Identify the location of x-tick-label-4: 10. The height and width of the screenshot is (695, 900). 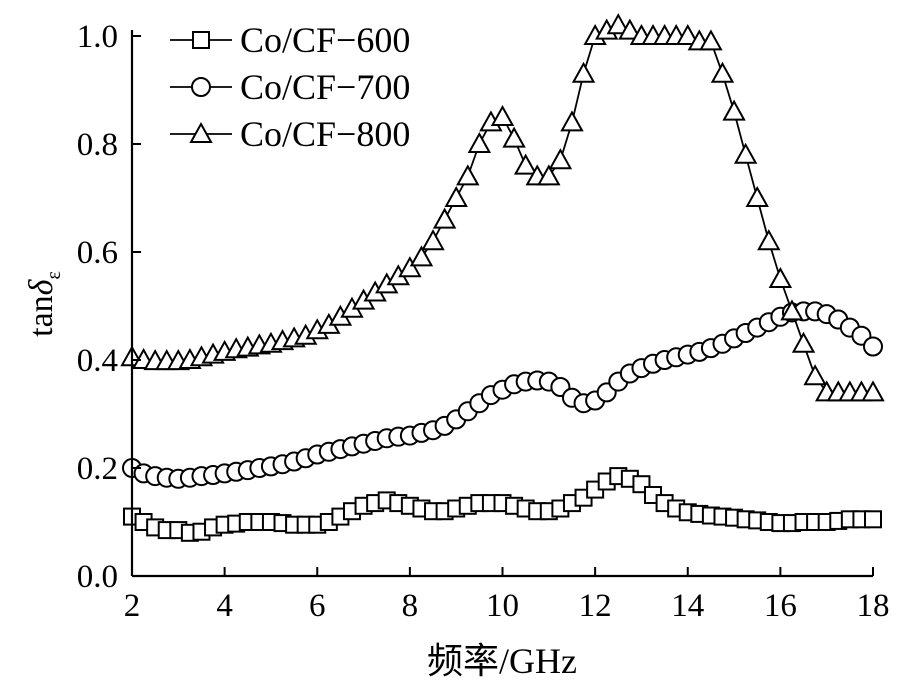
(502, 606).